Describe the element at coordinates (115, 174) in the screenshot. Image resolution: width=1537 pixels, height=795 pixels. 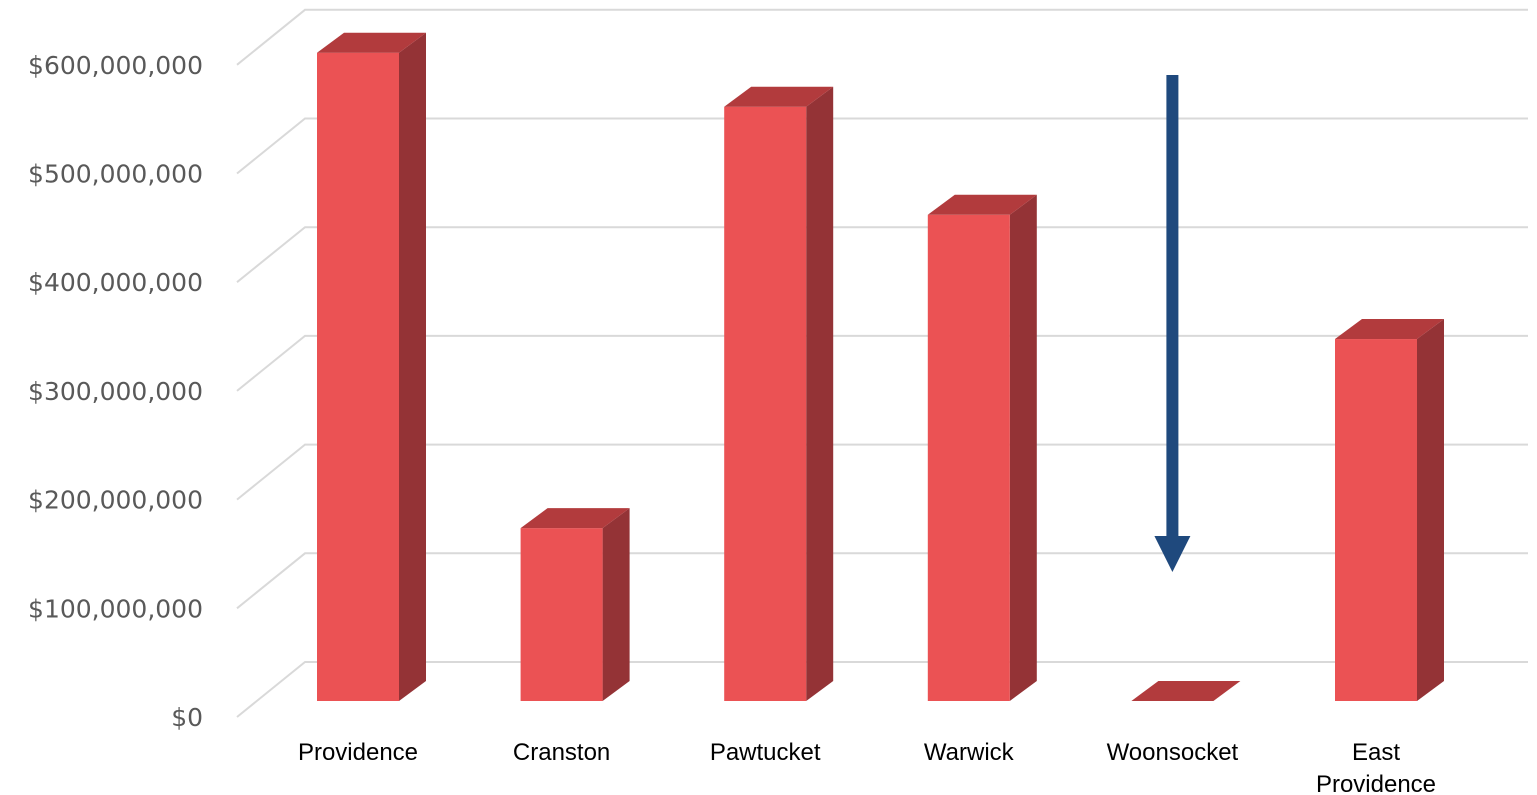
I see `y-tick-label: $500,000,000` at that location.